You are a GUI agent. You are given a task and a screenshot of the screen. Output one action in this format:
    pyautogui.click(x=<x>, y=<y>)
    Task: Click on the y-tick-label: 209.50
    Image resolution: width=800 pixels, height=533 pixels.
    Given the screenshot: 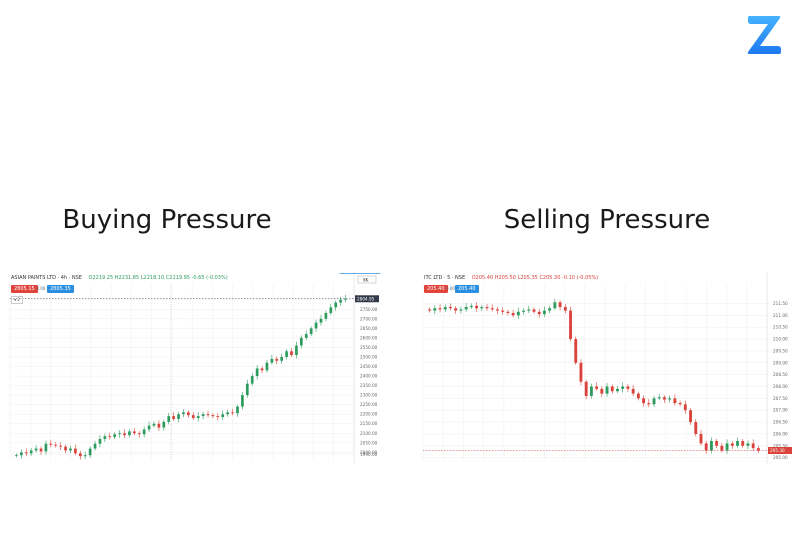 What is the action you would take?
    pyautogui.click(x=780, y=350)
    